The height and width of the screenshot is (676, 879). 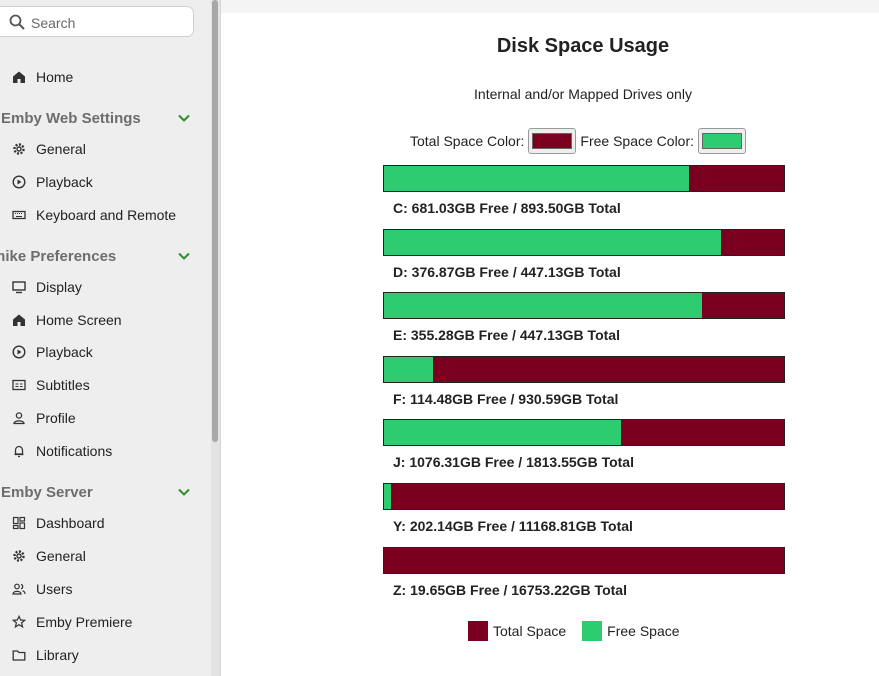 What do you see at coordinates (583, 46) in the screenshot?
I see `page-title: Disk Space Usage` at bounding box center [583, 46].